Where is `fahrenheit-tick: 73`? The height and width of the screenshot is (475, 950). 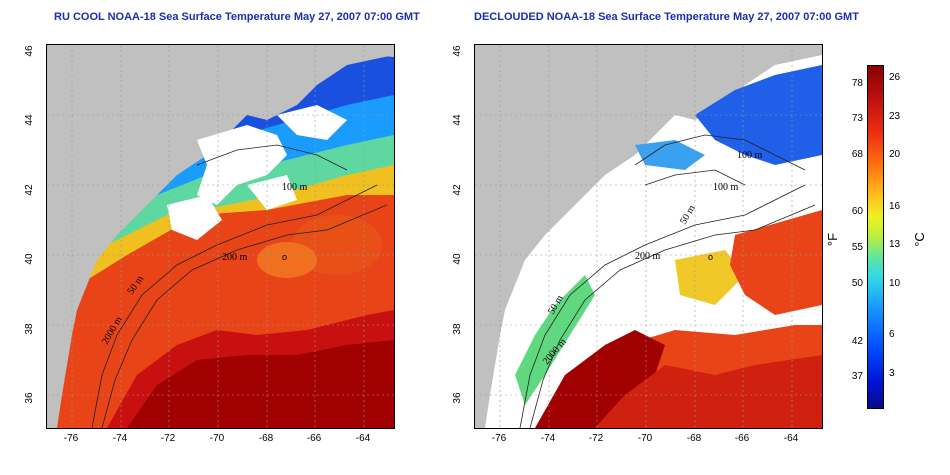 fahrenheit-tick: 73 is located at coordinates (857, 118).